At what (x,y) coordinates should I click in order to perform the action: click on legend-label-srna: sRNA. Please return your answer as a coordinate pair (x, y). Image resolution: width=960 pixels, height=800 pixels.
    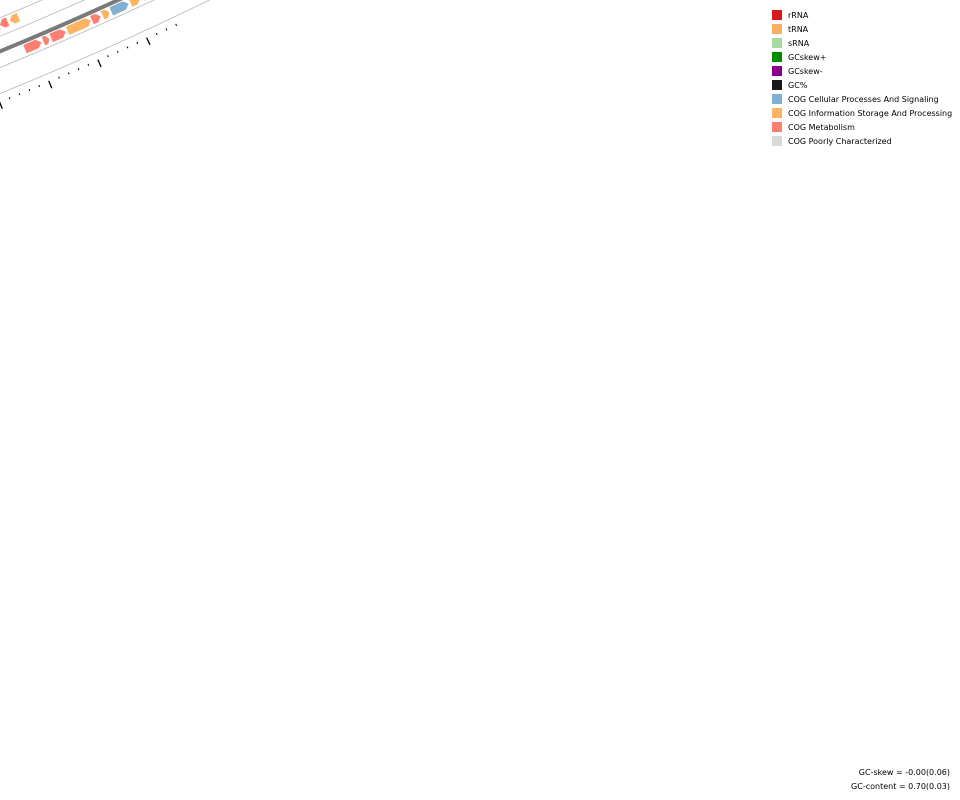
    Looking at the image, I should click on (799, 43).